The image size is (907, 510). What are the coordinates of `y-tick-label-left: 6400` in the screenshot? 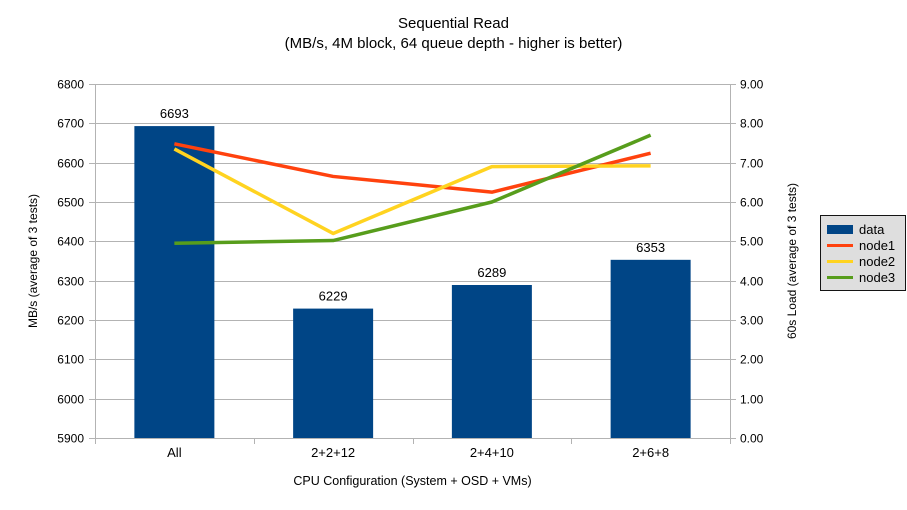 It's located at (70, 242).